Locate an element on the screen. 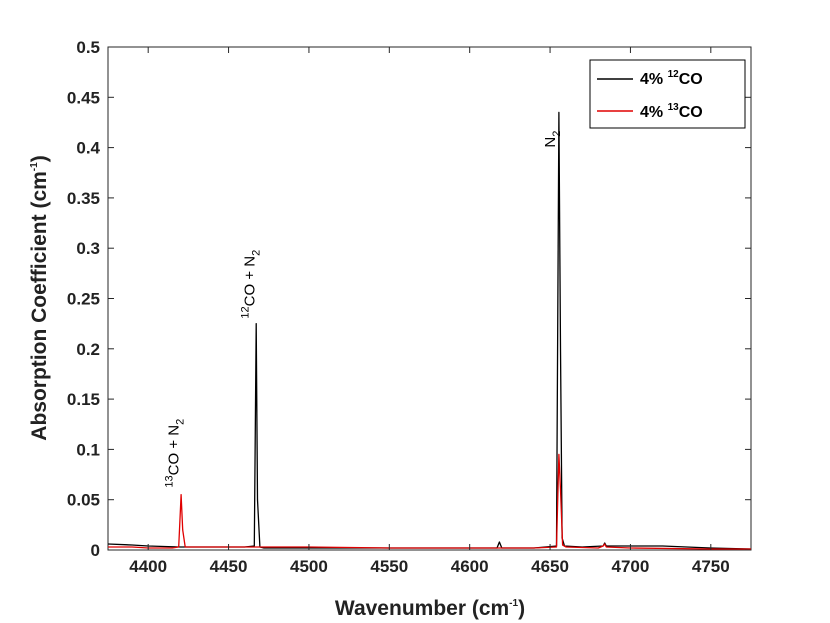 The image size is (830, 623). y-tick-label: 0 is located at coordinates (95, 550).